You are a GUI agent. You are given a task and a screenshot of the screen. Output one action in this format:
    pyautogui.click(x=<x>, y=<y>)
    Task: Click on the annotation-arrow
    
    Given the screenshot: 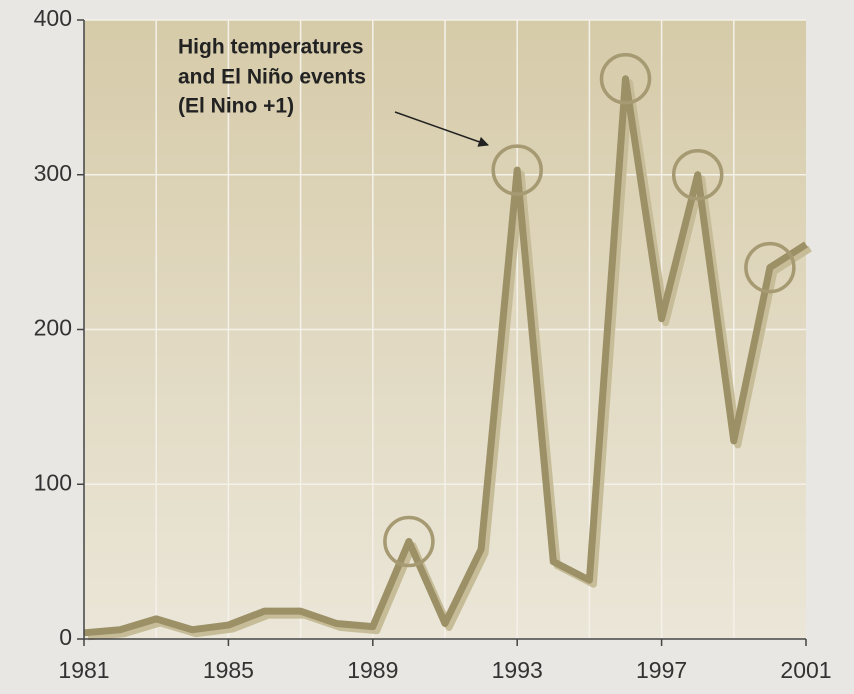 What is the action you would take?
    pyautogui.click(x=441, y=129)
    